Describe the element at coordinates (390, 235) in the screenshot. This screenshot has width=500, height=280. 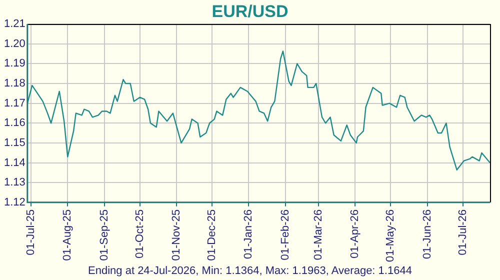
I see `x-tick-label: 01-May-26` at that location.